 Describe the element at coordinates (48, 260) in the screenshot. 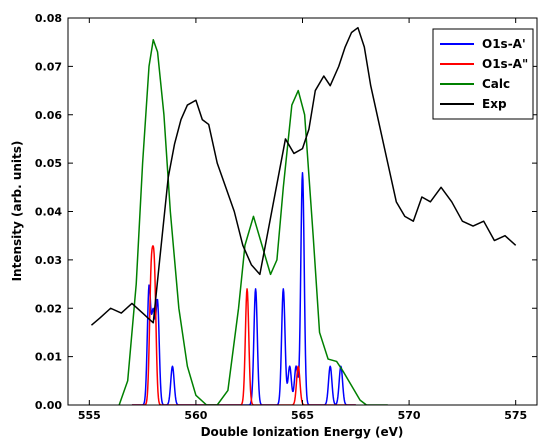

I see `y-tick-label: 0.03` at that location.